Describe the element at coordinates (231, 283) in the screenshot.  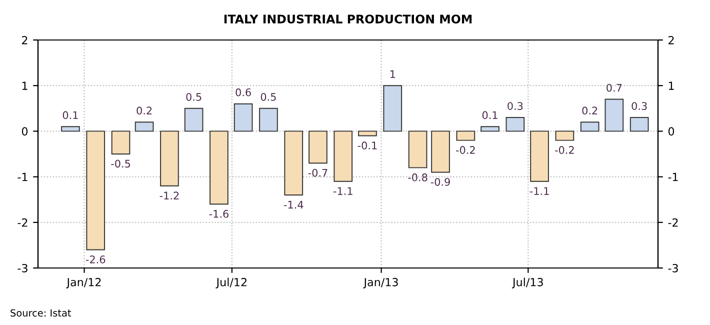
I see `x-tick-label: Jul/12` at that location.